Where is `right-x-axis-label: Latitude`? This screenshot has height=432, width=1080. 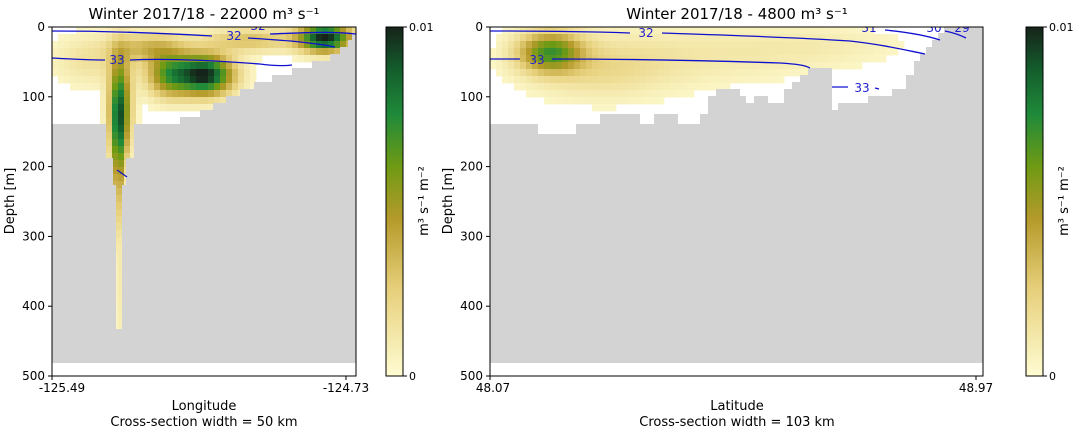
right-x-axis-label: Latitude is located at coordinates (737, 406).